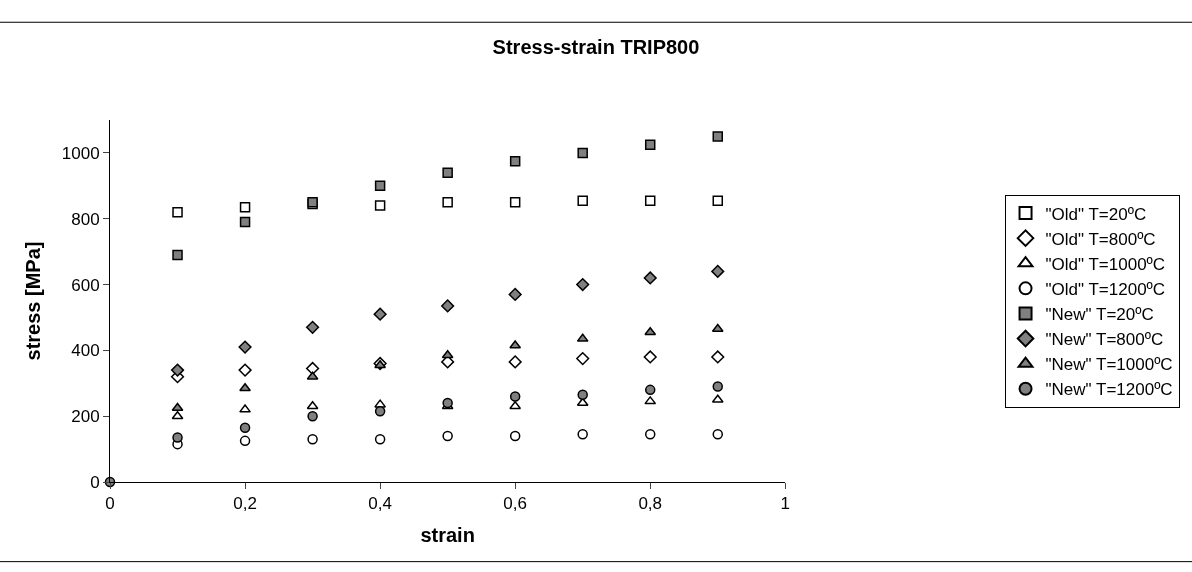 The height and width of the screenshot is (572, 1192). What do you see at coordinates (1100, 239) in the screenshot?
I see `legend-label: "Old" T=800ºC` at bounding box center [1100, 239].